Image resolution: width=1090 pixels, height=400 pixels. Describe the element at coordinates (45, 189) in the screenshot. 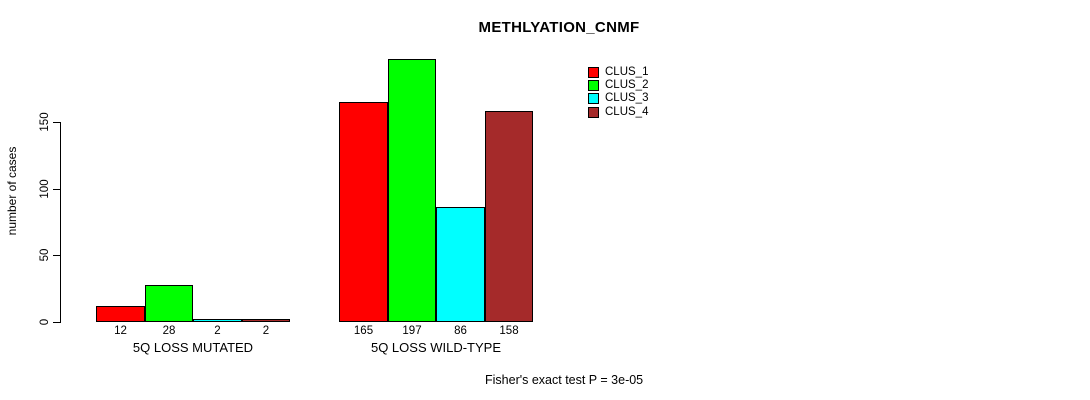

I see `y-tick-label: 100` at that location.